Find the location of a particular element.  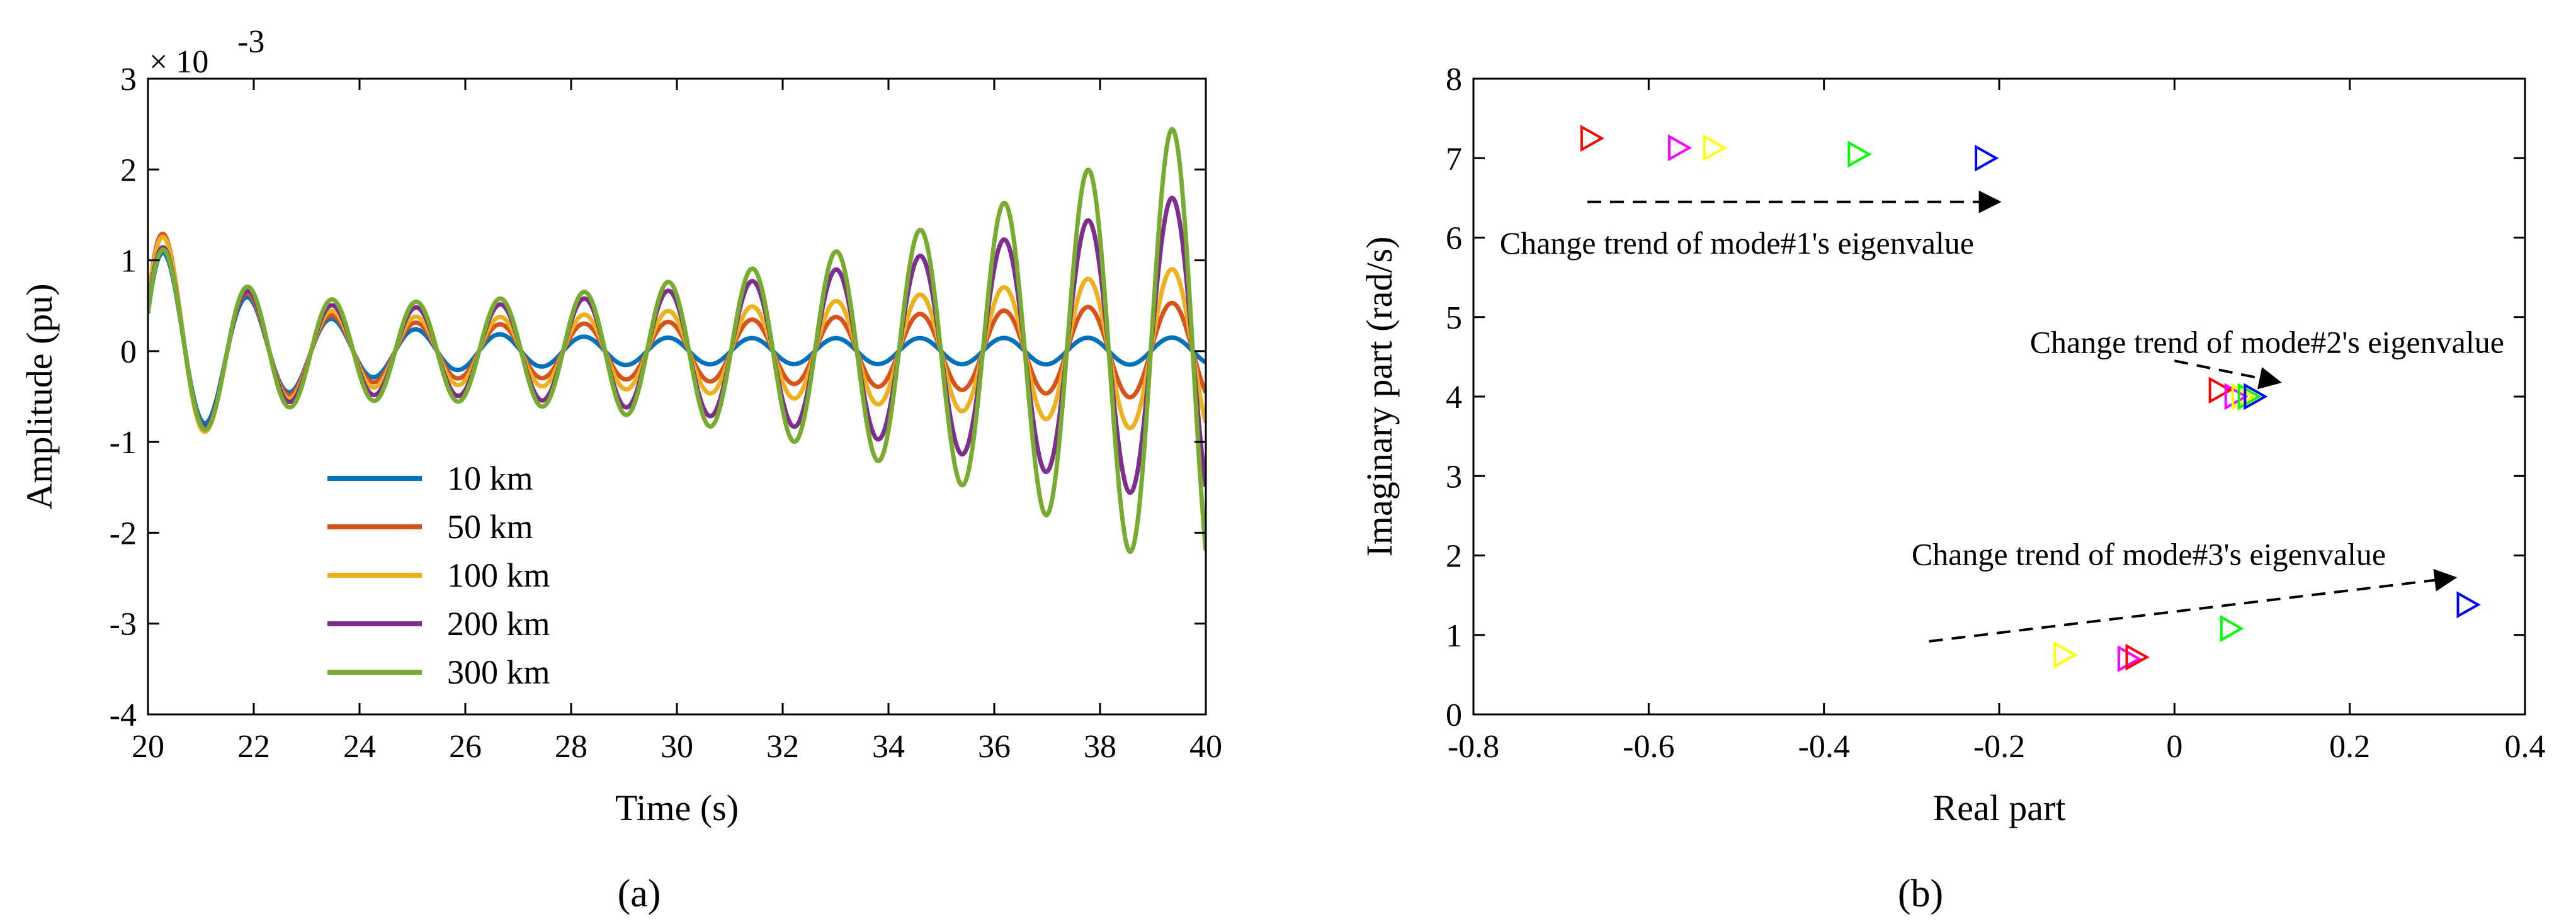

panel-label-a: (a) is located at coordinates (639, 893).